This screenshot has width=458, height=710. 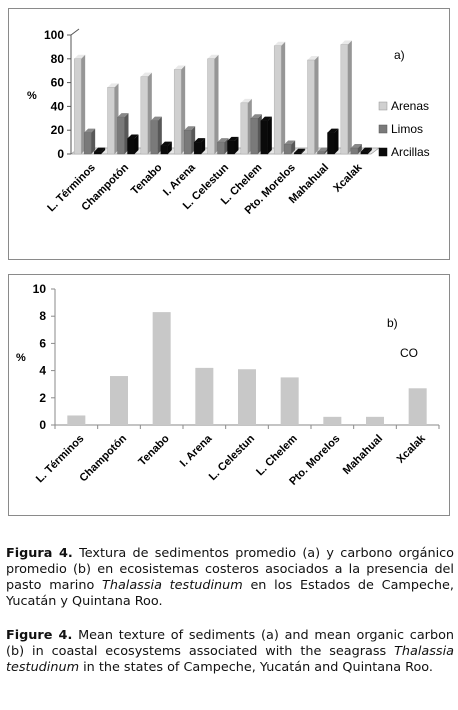 What do you see at coordinates (42, 343) in the screenshot?
I see `y-tick-label: 6` at bounding box center [42, 343].